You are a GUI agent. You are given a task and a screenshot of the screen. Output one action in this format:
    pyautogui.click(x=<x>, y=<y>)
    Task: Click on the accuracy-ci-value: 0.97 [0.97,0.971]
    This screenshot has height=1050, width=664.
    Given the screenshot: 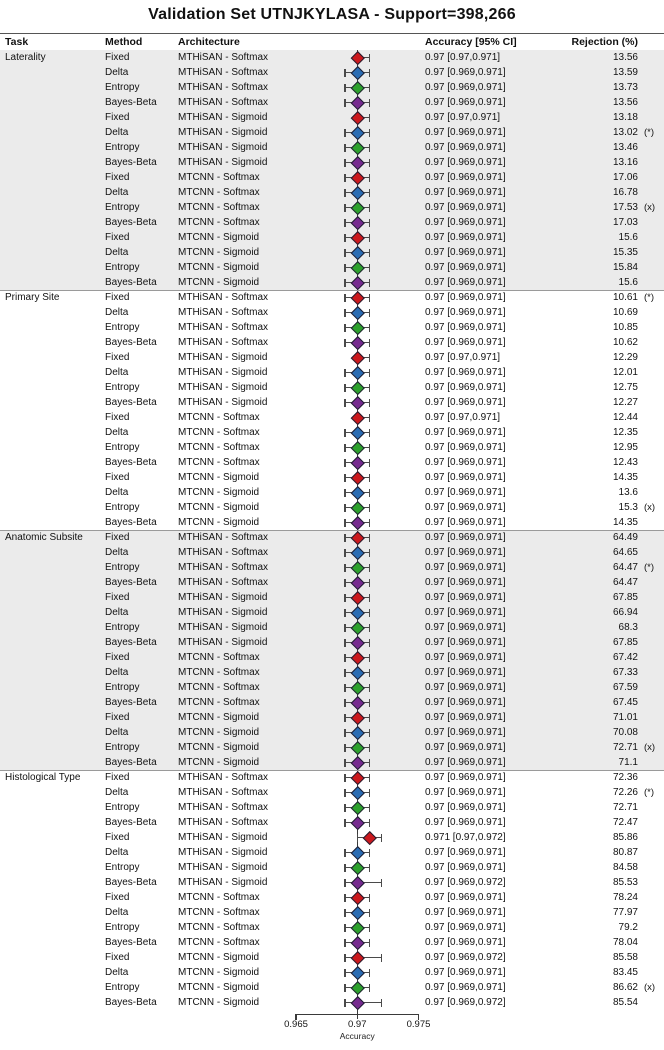 What is the action you would take?
    pyautogui.click(x=463, y=417)
    